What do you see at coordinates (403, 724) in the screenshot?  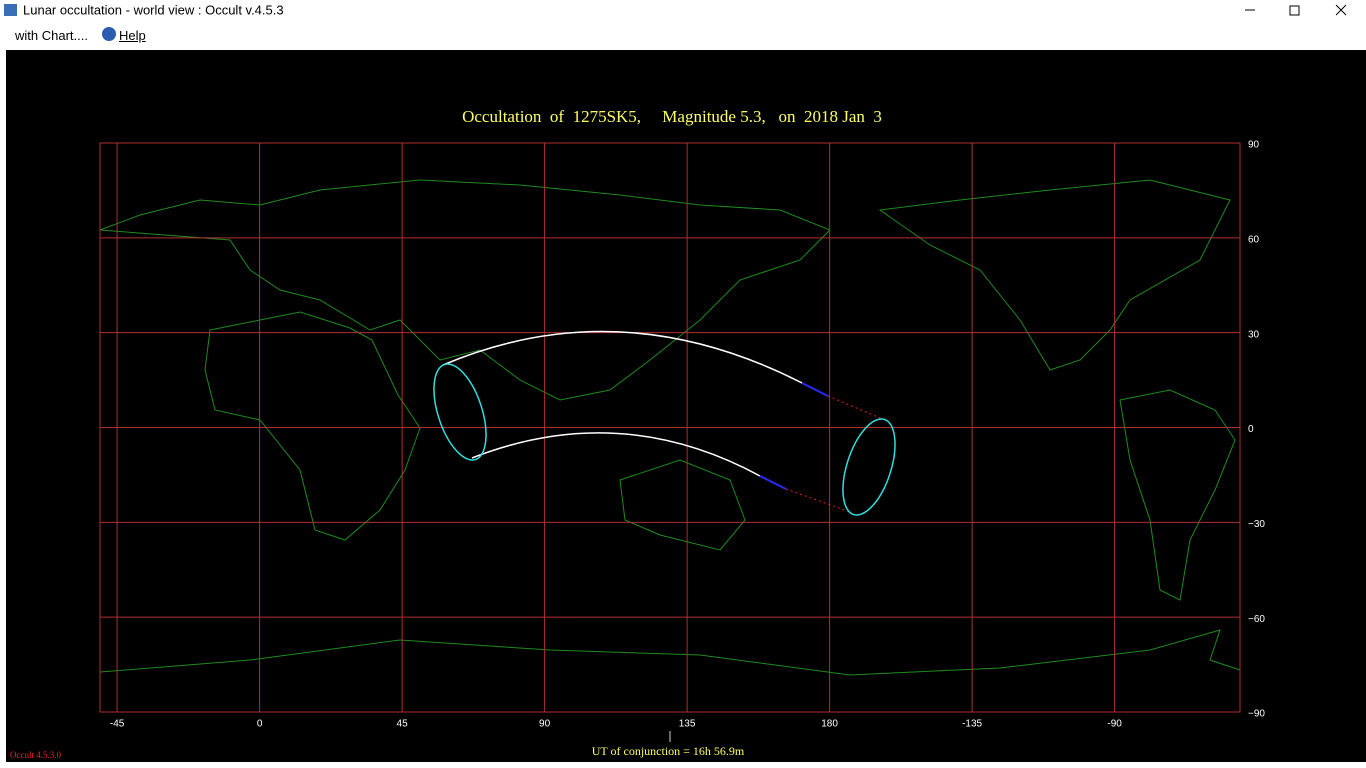 I see `x-tick-label: 45` at bounding box center [403, 724].